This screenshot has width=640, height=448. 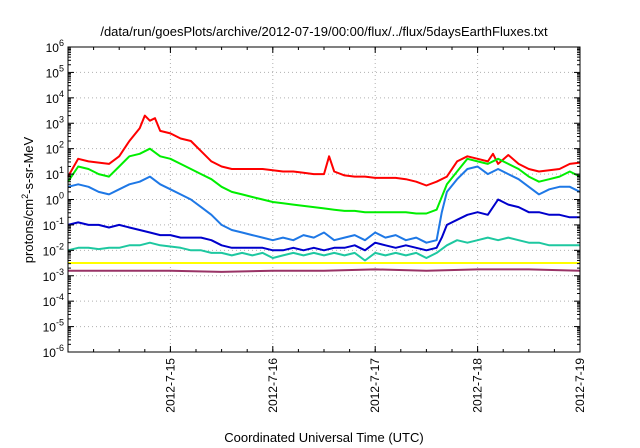 I want to click on x-tick-label: 2012-7-16, so click(x=273, y=385).